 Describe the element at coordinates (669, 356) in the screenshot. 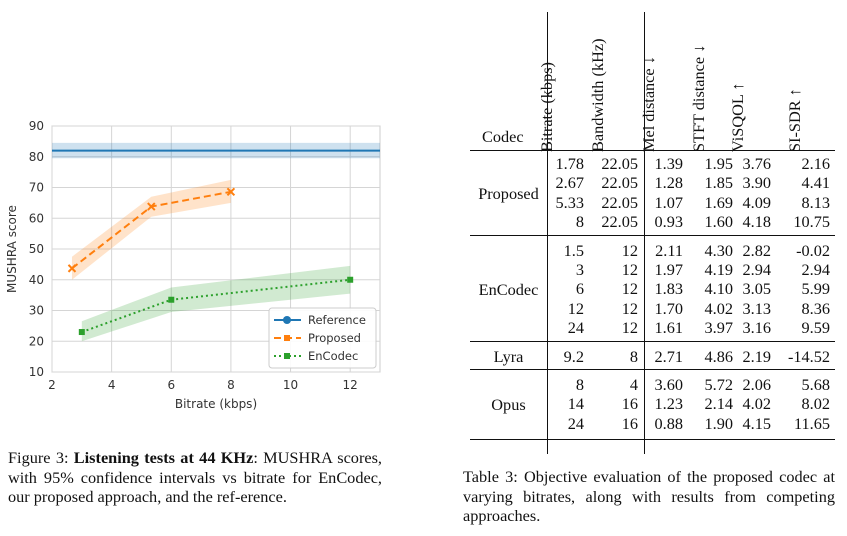

I see `table-cell: 2.71` at that location.